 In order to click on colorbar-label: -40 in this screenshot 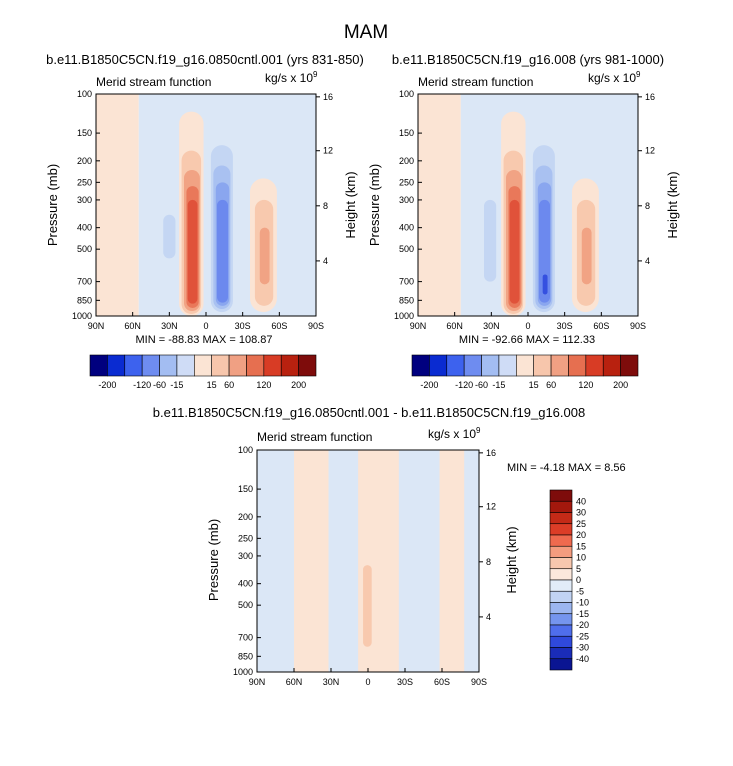, I will do `click(582, 659)`.